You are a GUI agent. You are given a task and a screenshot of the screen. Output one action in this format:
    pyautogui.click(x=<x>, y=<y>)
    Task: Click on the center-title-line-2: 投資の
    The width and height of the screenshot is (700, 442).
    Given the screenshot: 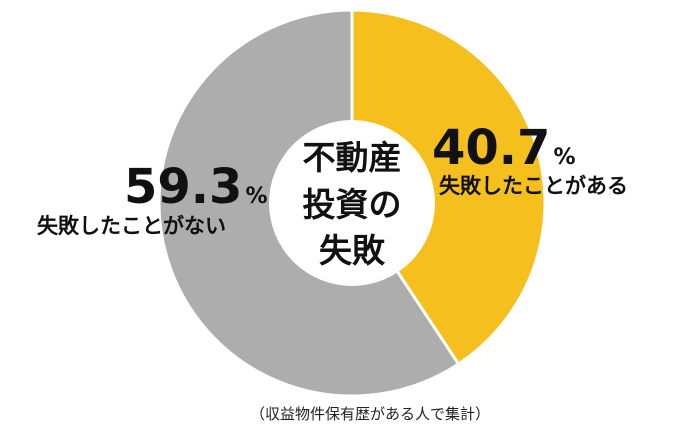 What is the action you would take?
    pyautogui.click(x=352, y=204)
    